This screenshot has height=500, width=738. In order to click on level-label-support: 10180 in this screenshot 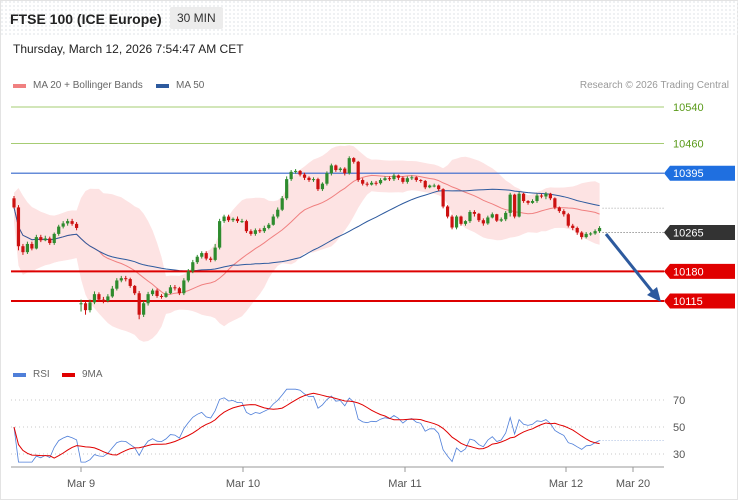, I will do `click(688, 272)`.